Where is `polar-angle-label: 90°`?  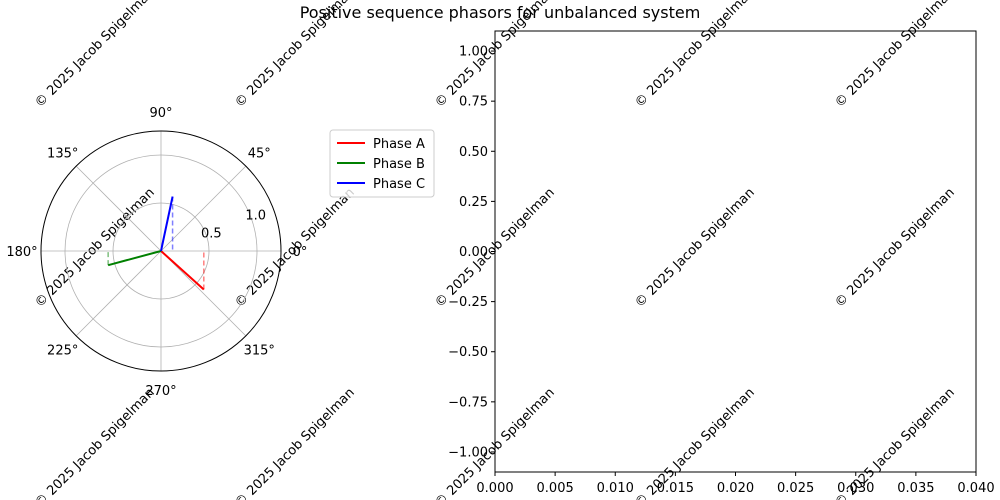
polar-angle-label: 90° is located at coordinates (160, 113).